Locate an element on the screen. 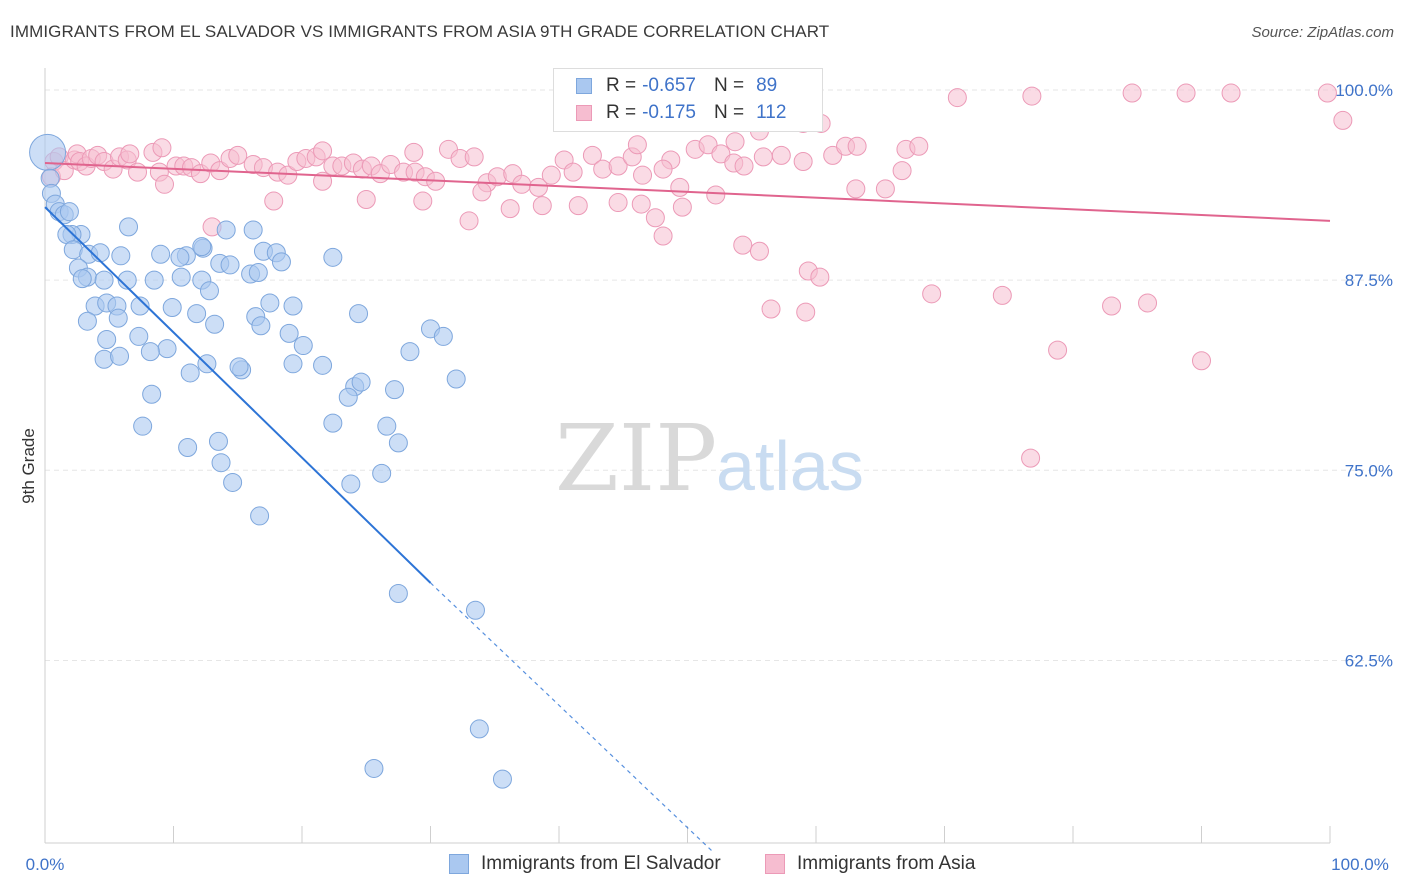 The height and width of the screenshot is (892, 1406). bottom-legend-label: Immigrants from El Salvador is located at coordinates (601, 863).